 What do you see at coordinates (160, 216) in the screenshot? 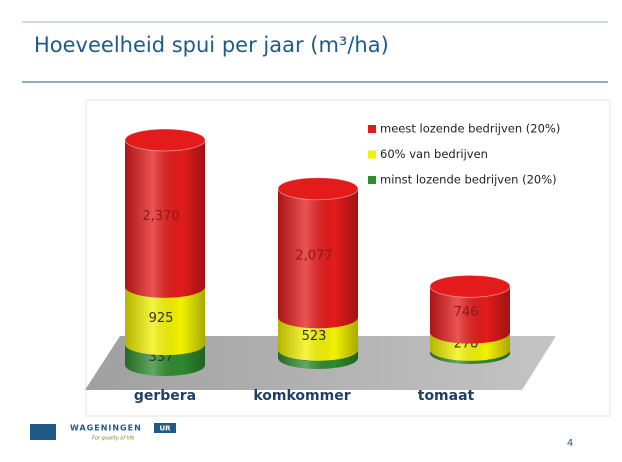
I see `value-label: 2,370` at bounding box center [160, 216].